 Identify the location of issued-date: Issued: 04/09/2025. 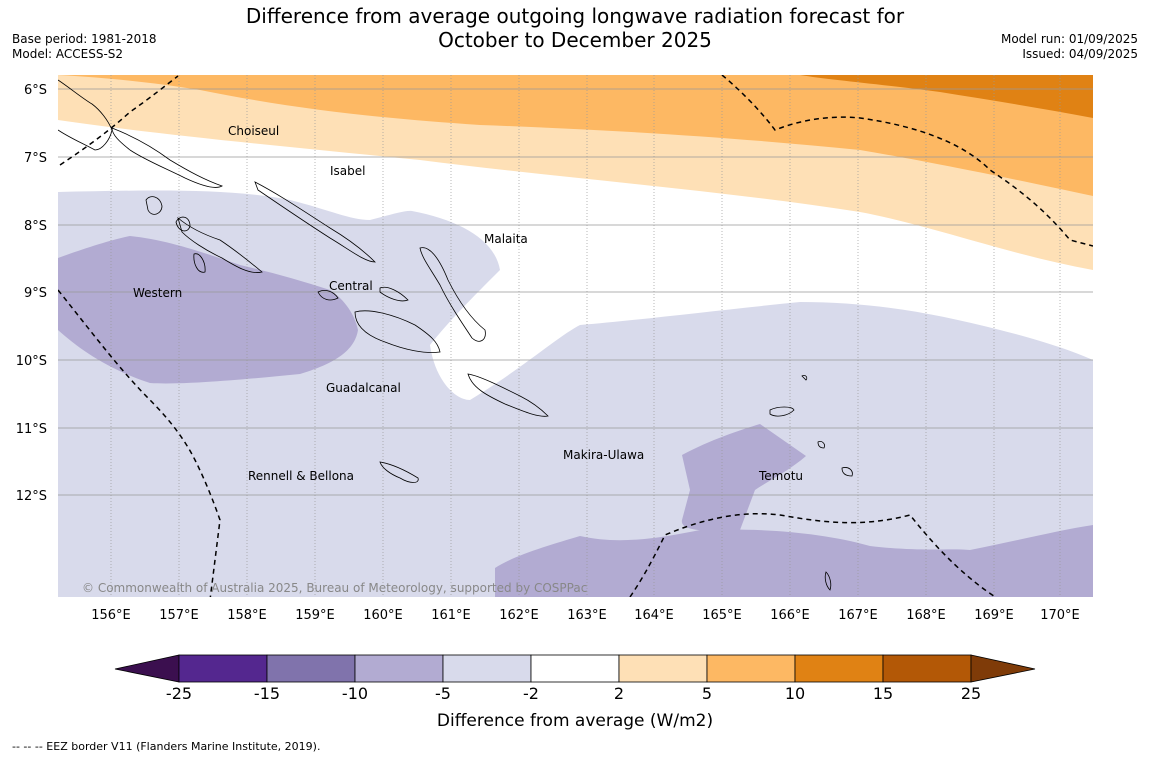
(1080, 54).